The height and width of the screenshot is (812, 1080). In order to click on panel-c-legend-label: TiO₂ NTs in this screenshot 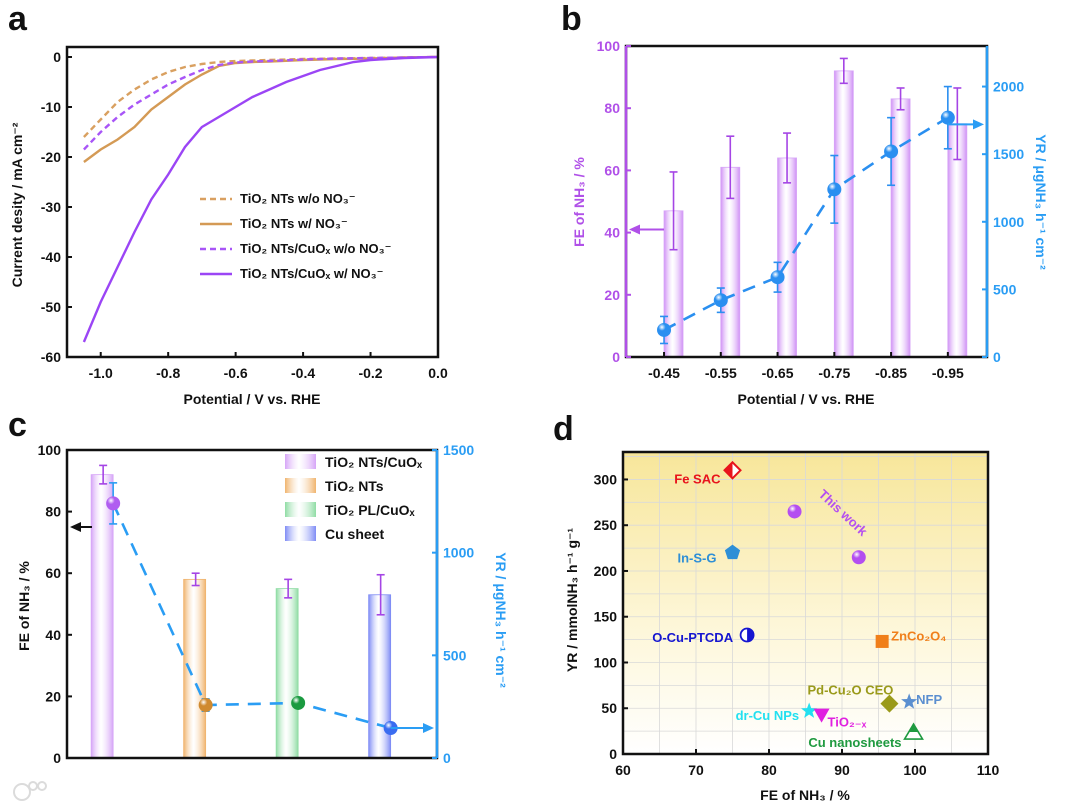, I will do `click(354, 486)`.